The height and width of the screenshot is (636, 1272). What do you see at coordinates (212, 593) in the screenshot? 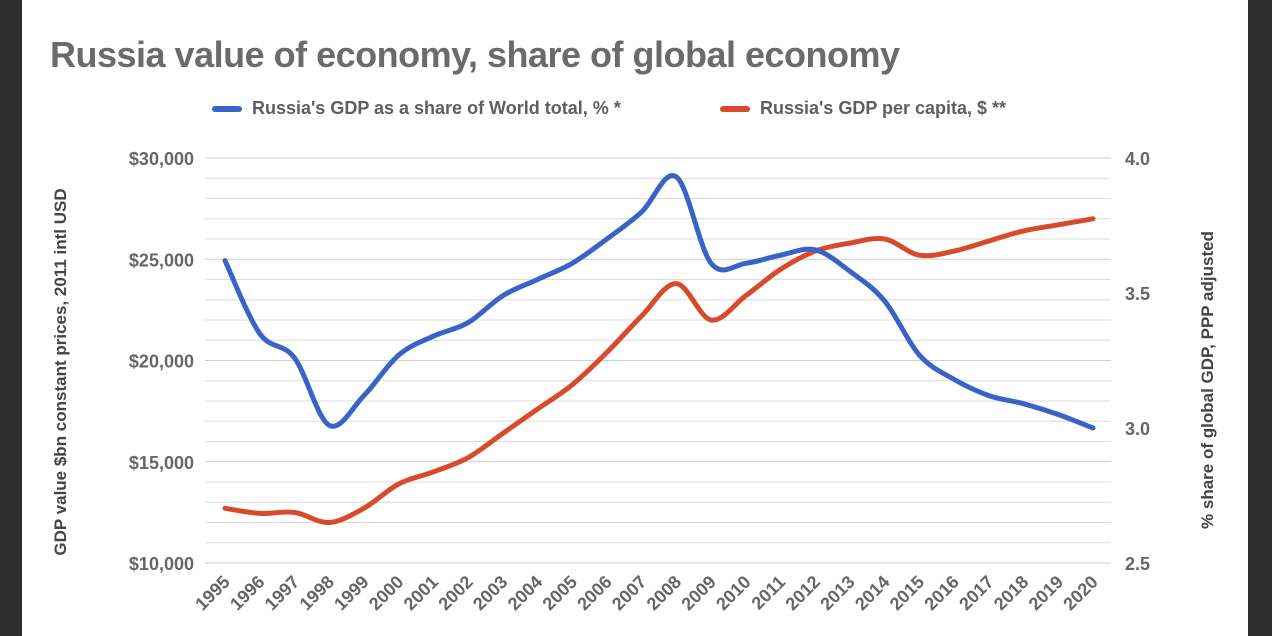
I see `x-tick-label: 1995` at bounding box center [212, 593].